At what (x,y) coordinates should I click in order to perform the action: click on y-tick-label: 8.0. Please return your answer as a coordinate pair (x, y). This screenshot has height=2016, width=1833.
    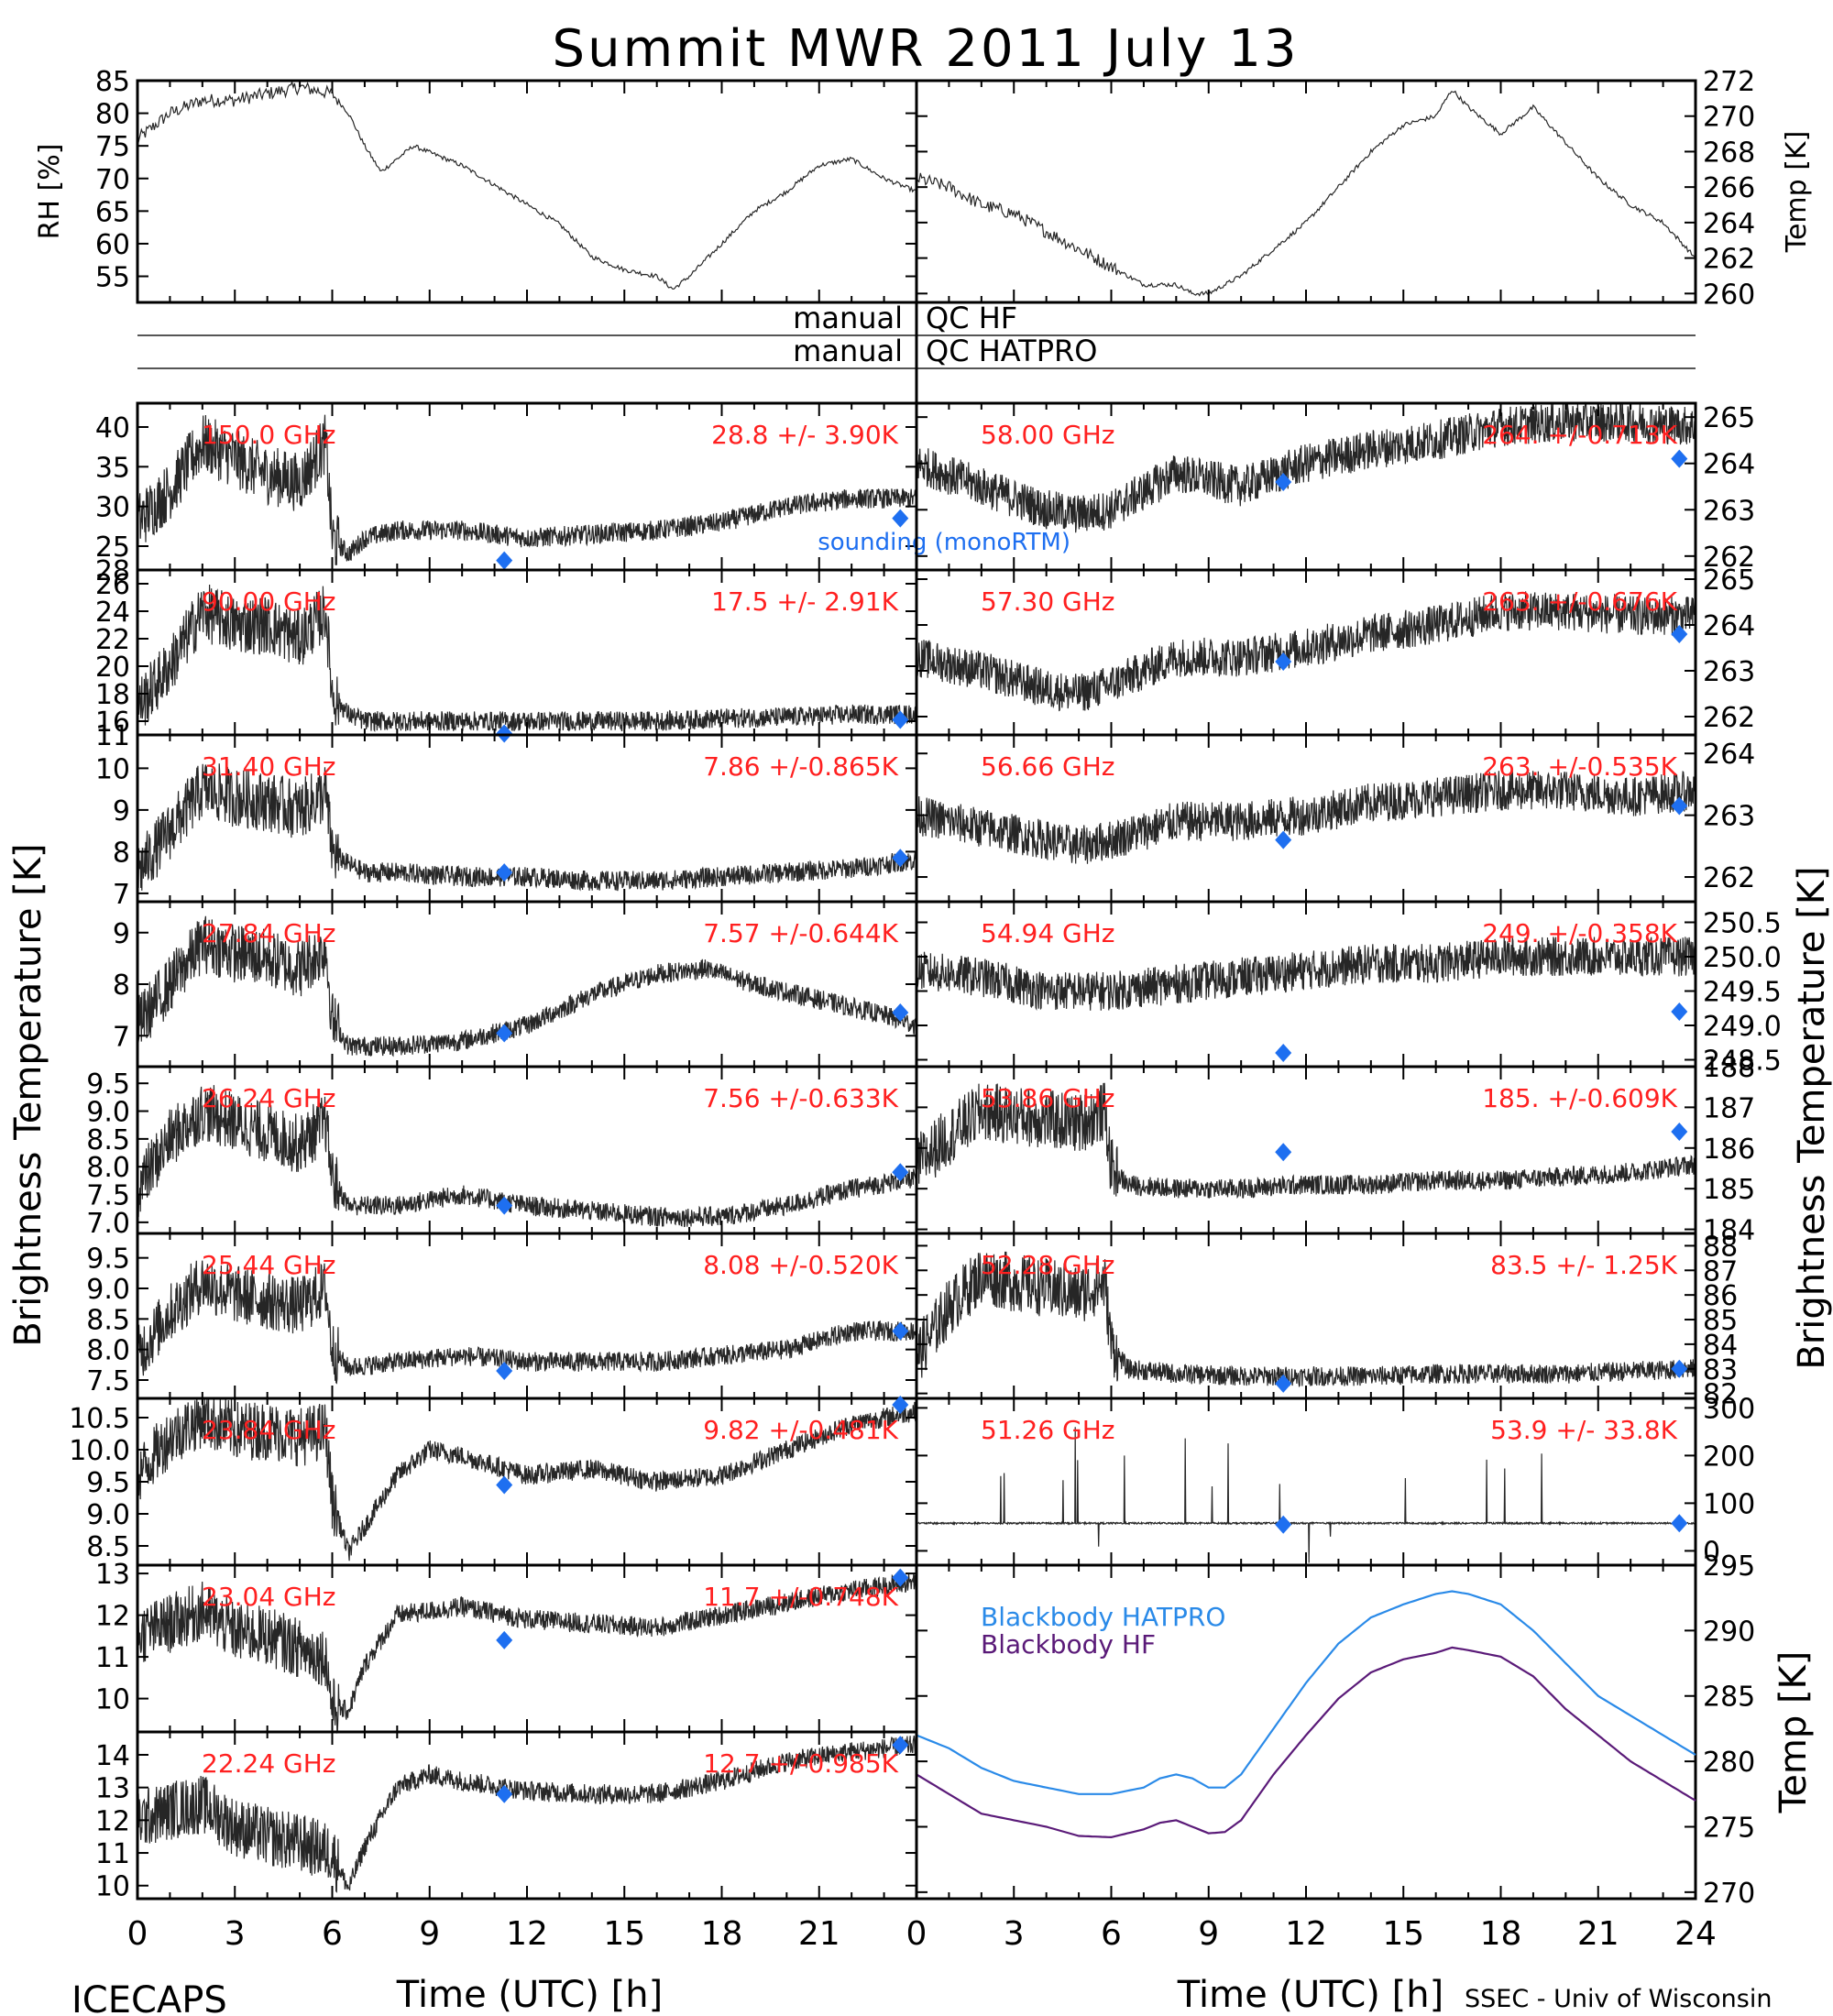
    Looking at the image, I should click on (108, 1168).